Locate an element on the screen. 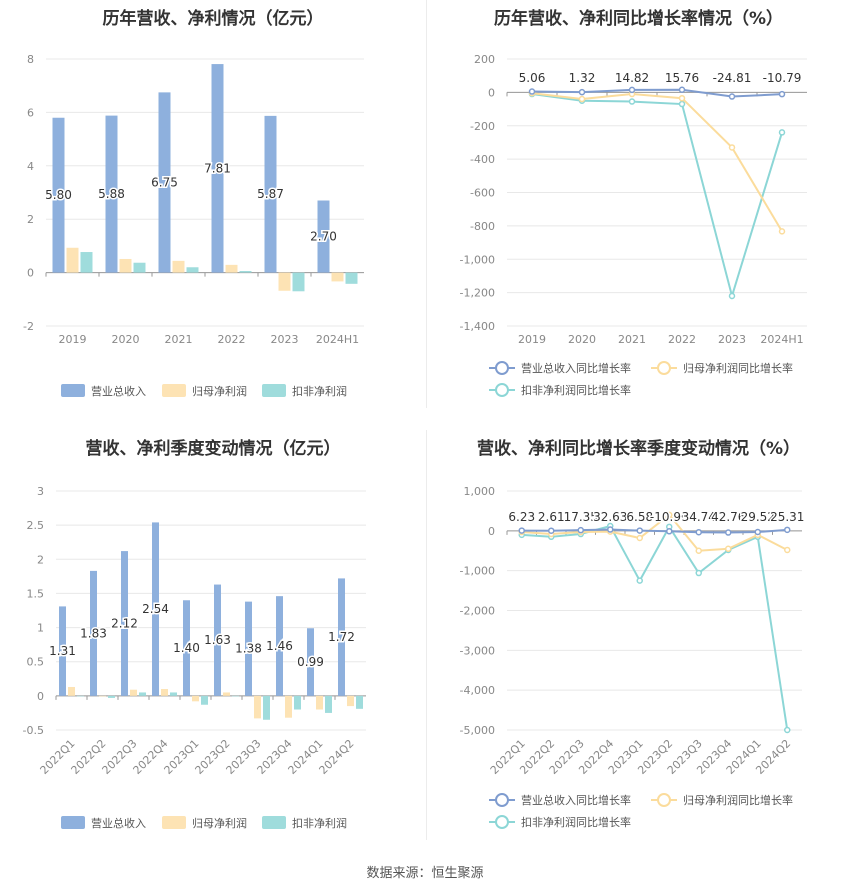 Image resolution: width=850 pixels, height=891 pixels. y-tick-label: -1,000 is located at coordinates (477, 571).